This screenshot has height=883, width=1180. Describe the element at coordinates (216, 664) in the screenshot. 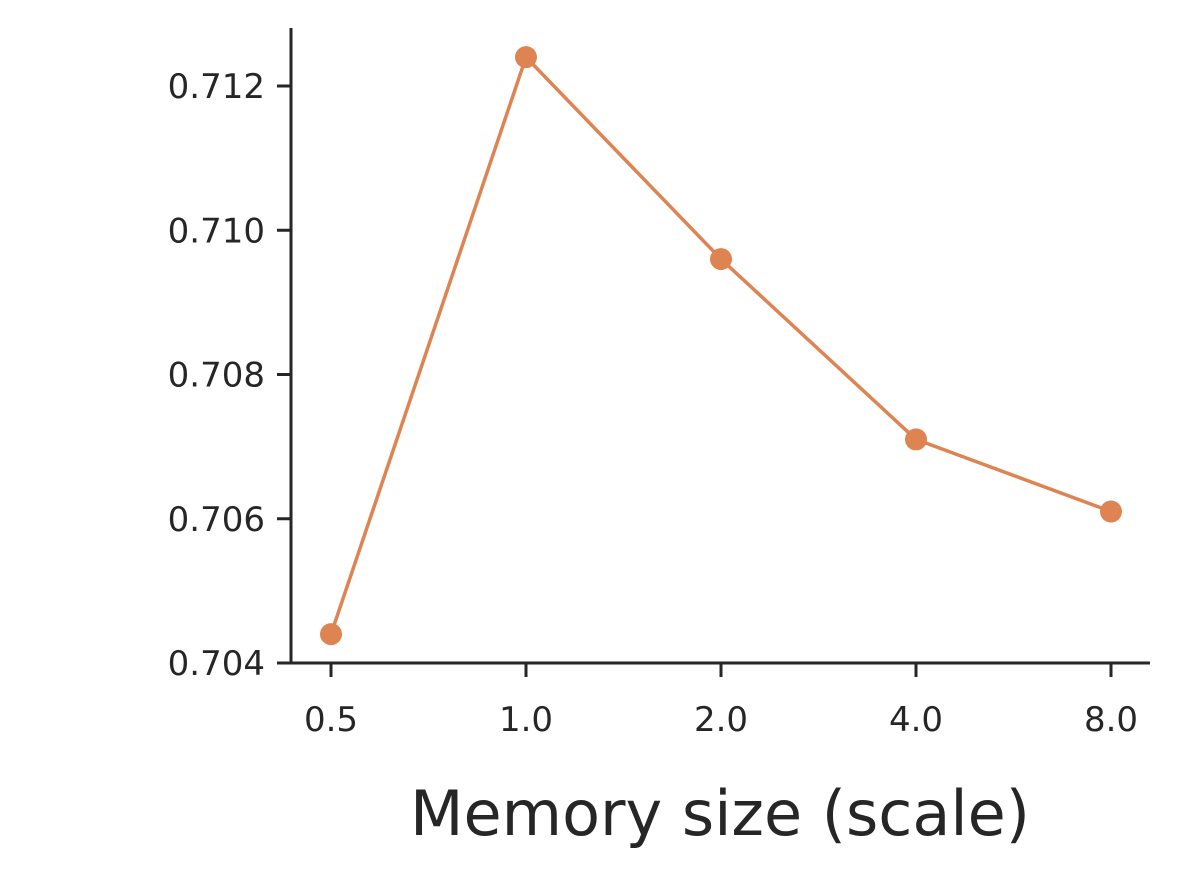

I see `y-tick-label: 0.704` at that location.